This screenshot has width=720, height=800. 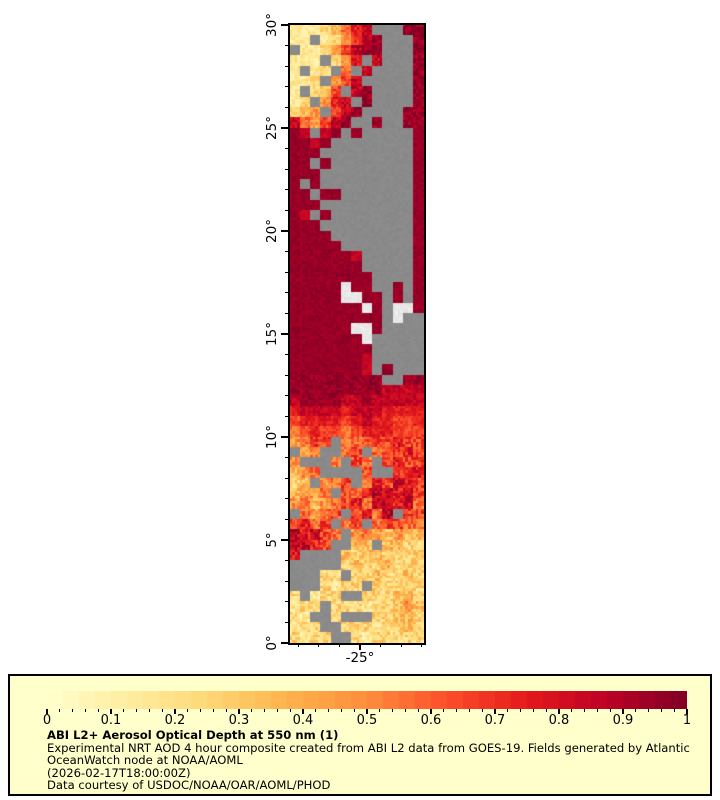 What do you see at coordinates (367, 700) in the screenshot?
I see `colorbar-canvas` at bounding box center [367, 700].